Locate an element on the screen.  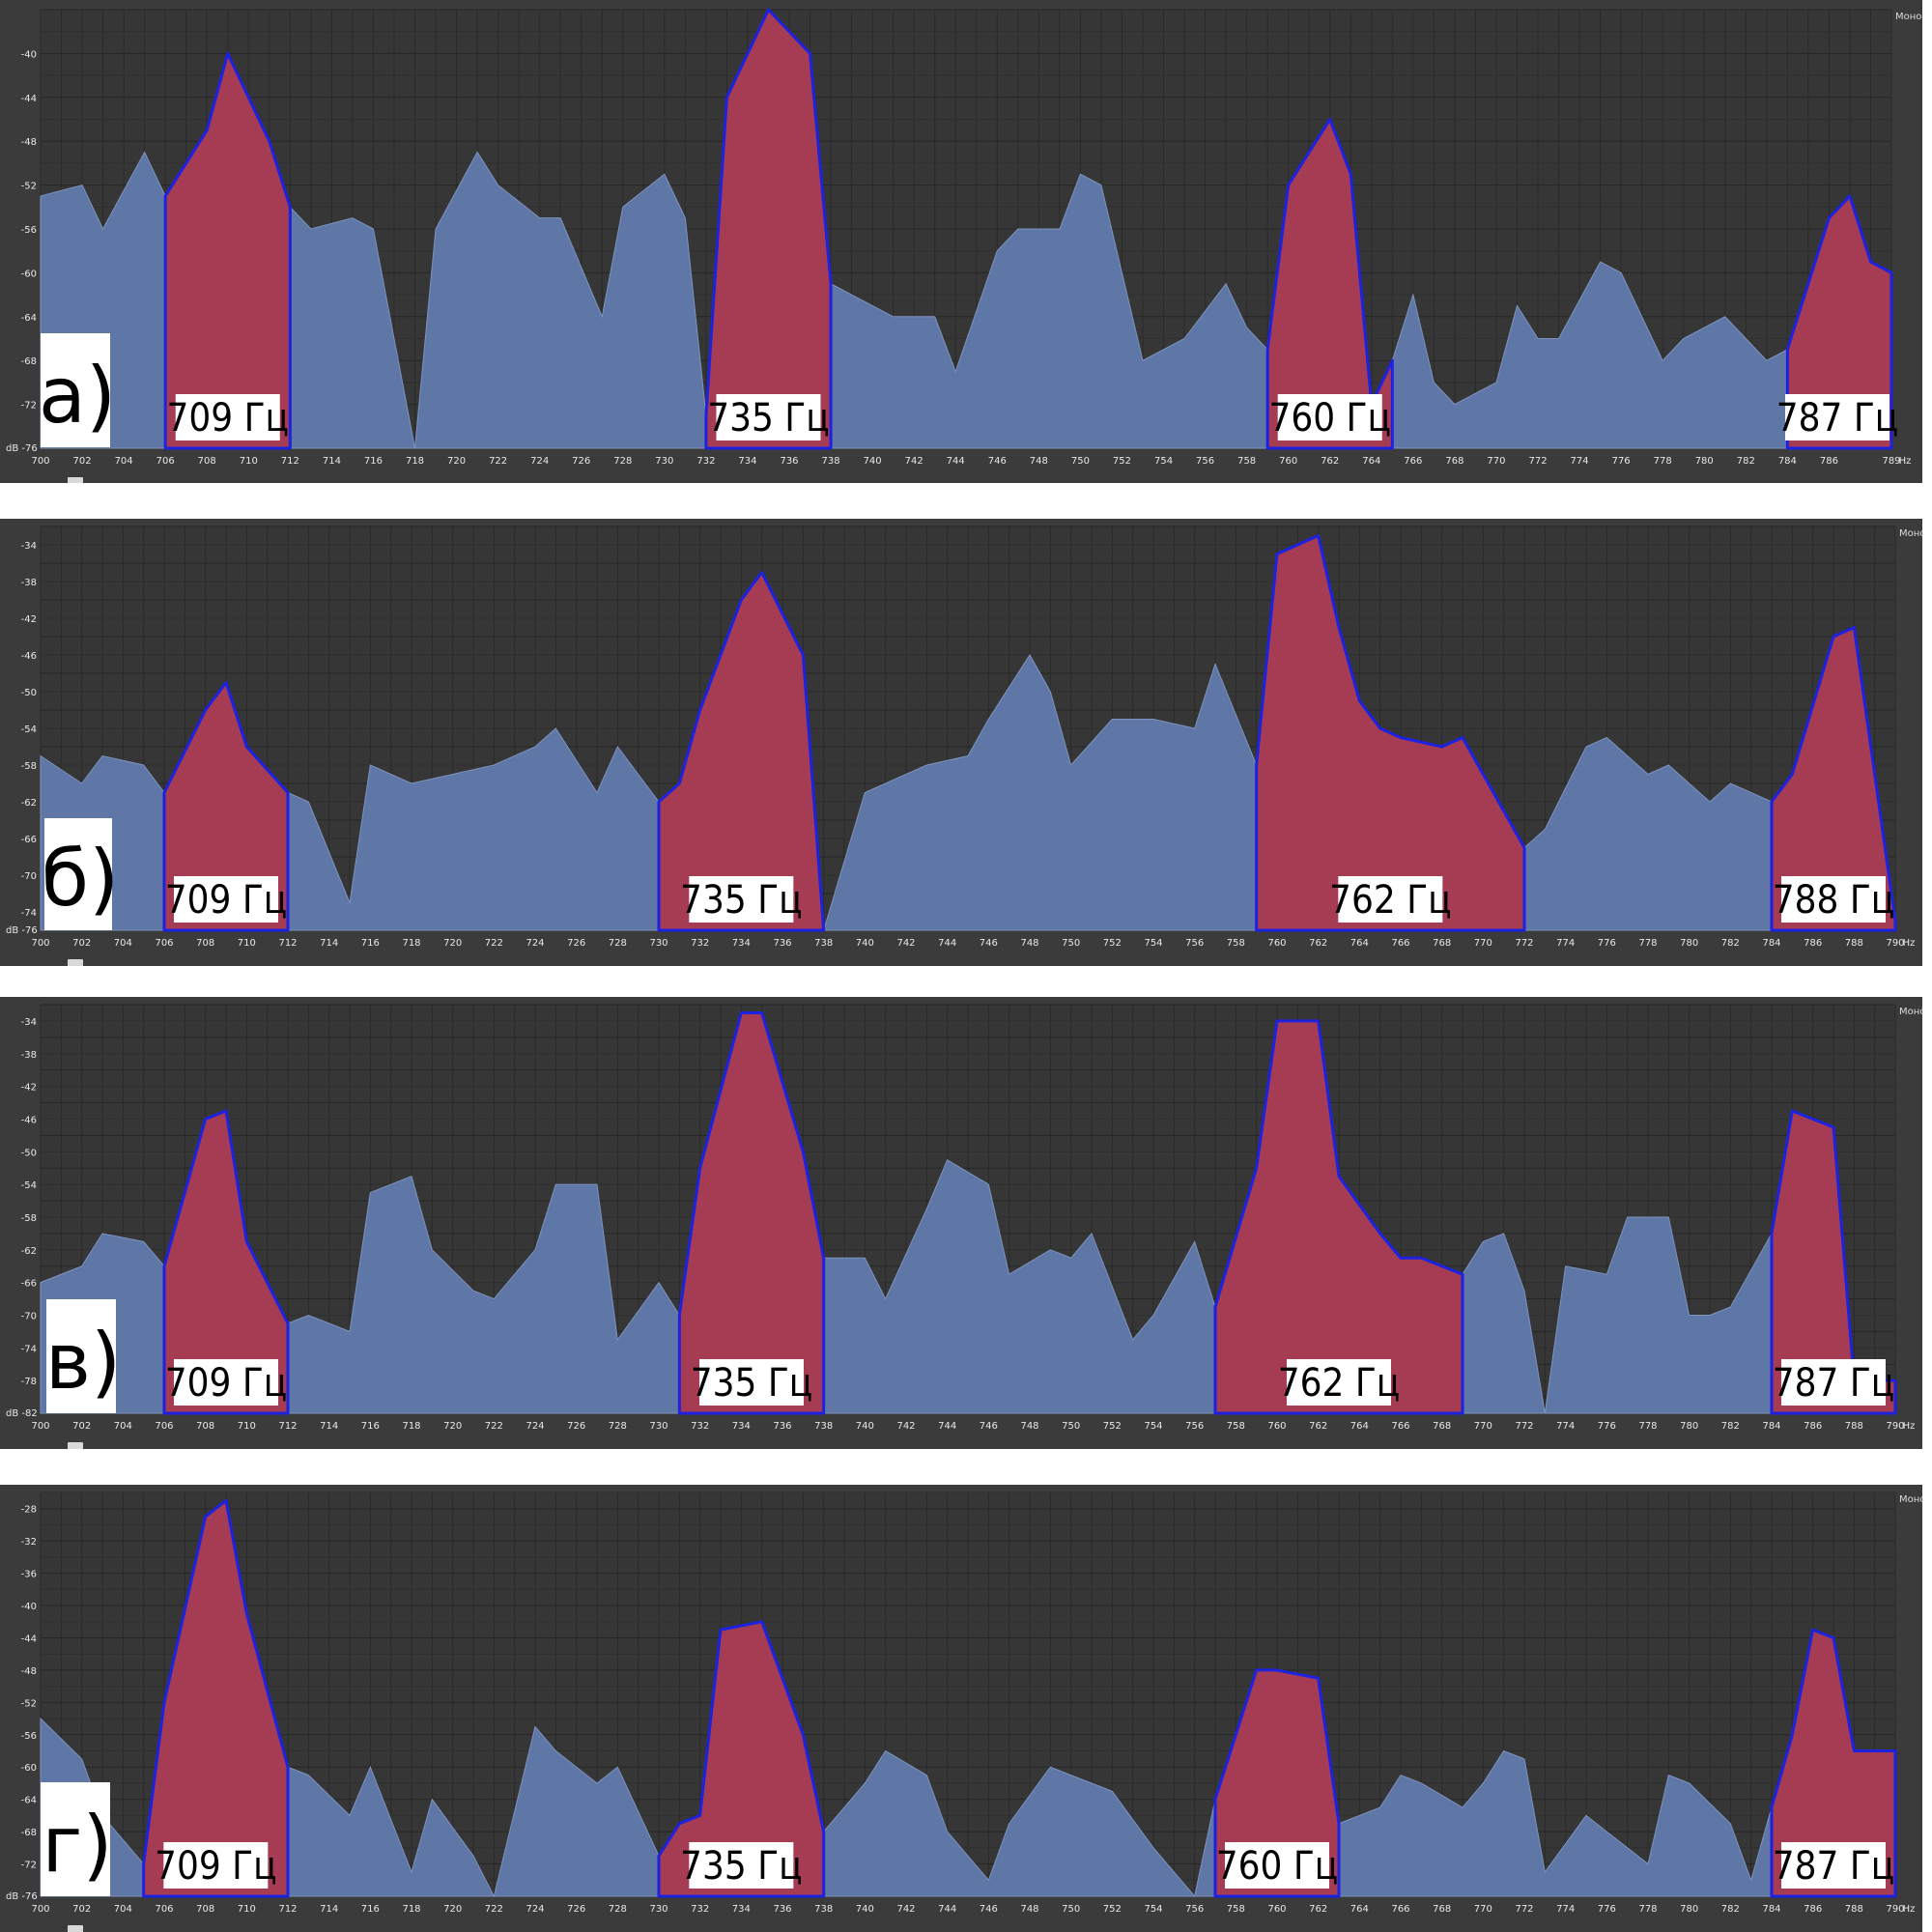
x-tick-label: 738 is located at coordinates (823, 1909).